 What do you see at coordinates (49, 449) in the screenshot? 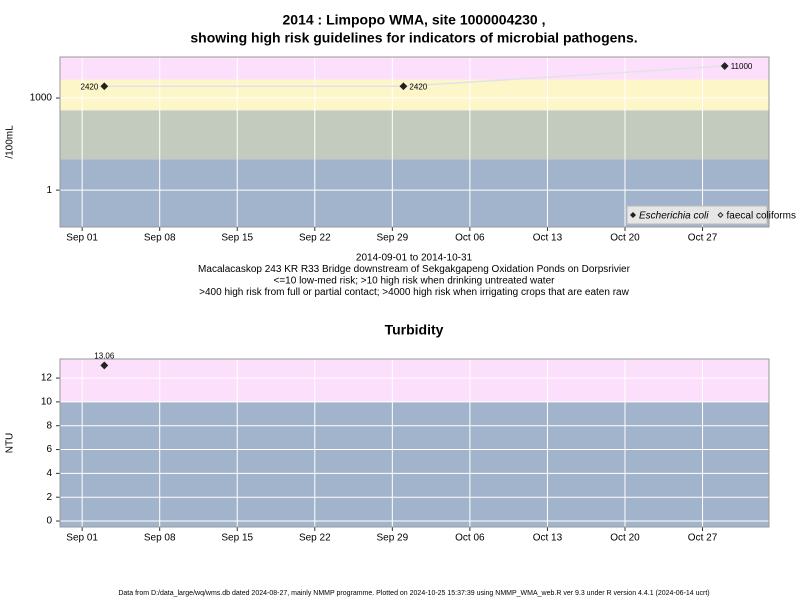
I see `y-tick-label: 6` at bounding box center [49, 449].